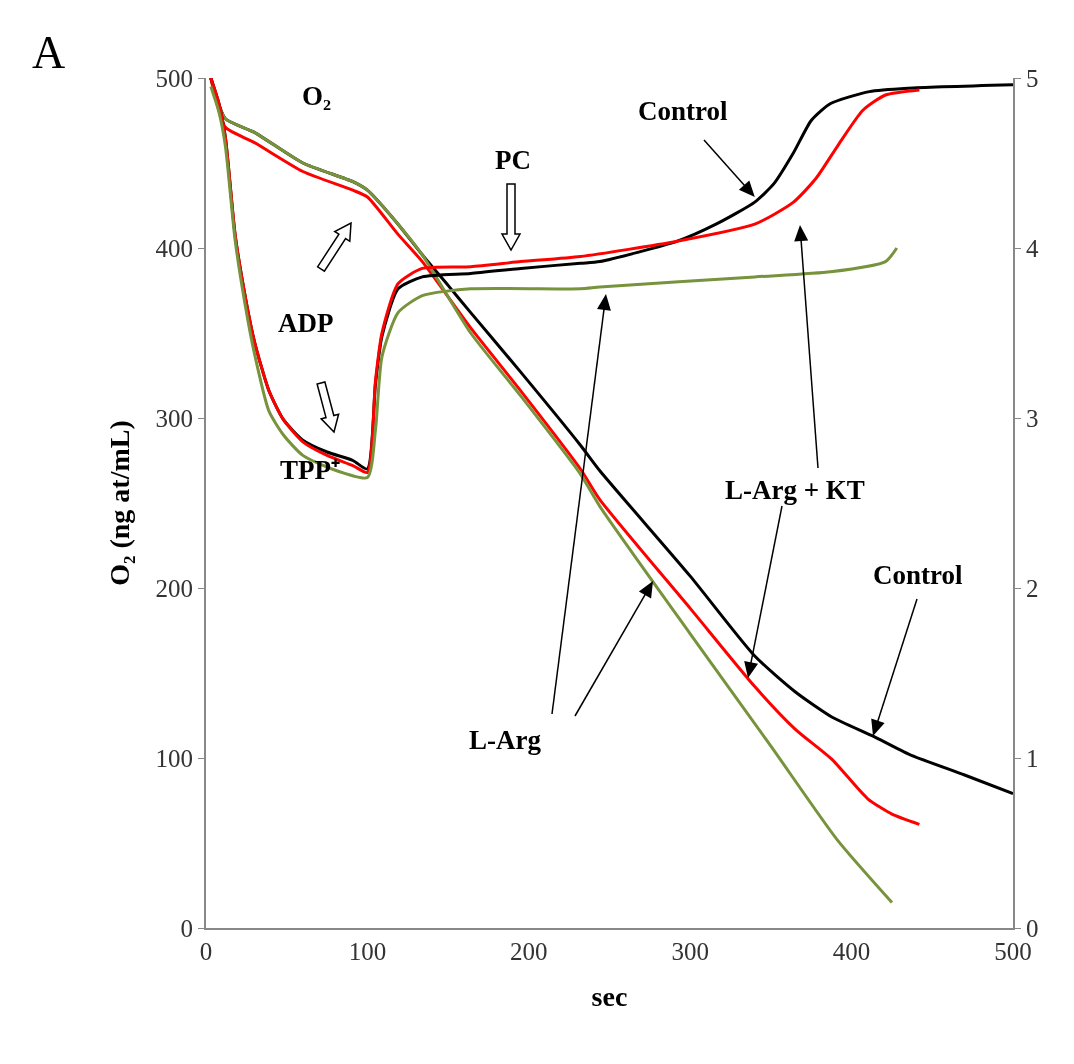 The width and height of the screenshot is (1074, 1064). I want to click on annotation: L-Arg + KT, so click(795, 490).